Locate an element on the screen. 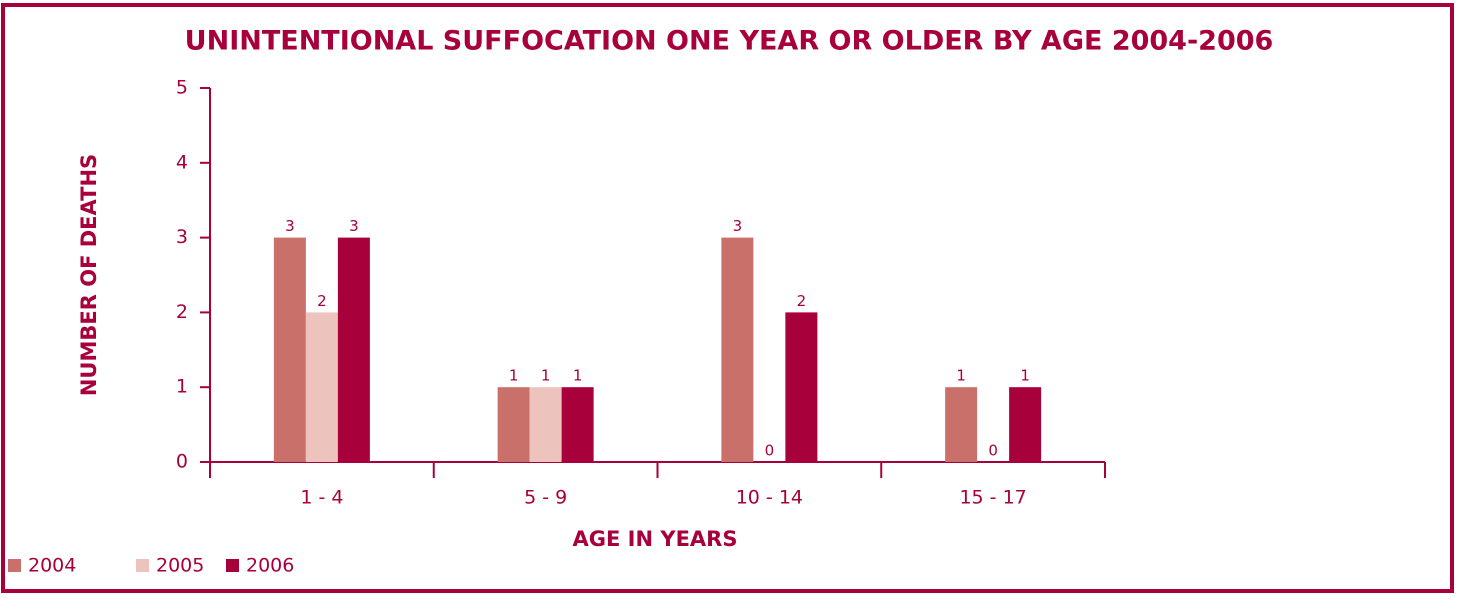 This screenshot has width=1458, height=600. x-tick-label: 5 - 9 is located at coordinates (545, 498).